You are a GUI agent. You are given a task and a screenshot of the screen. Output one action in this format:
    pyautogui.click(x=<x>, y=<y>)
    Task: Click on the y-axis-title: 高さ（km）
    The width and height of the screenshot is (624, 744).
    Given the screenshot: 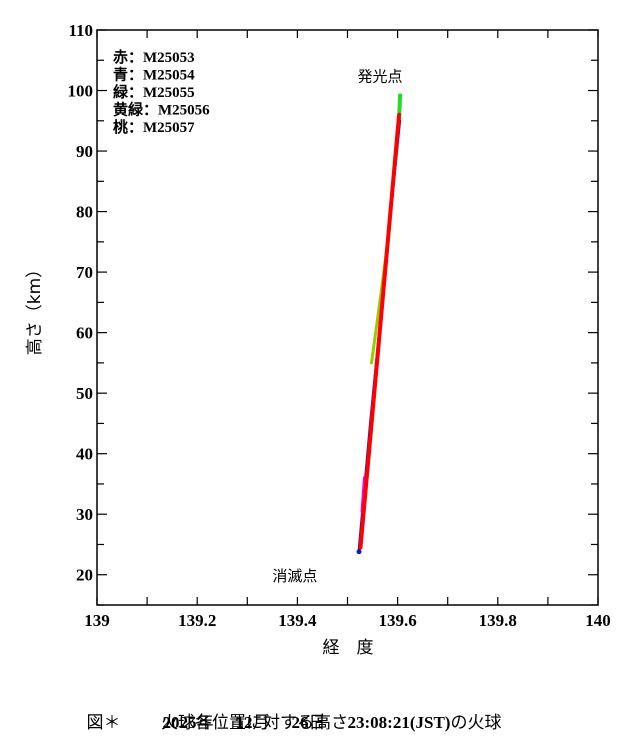 What is the action you would take?
    pyautogui.click(x=35, y=308)
    